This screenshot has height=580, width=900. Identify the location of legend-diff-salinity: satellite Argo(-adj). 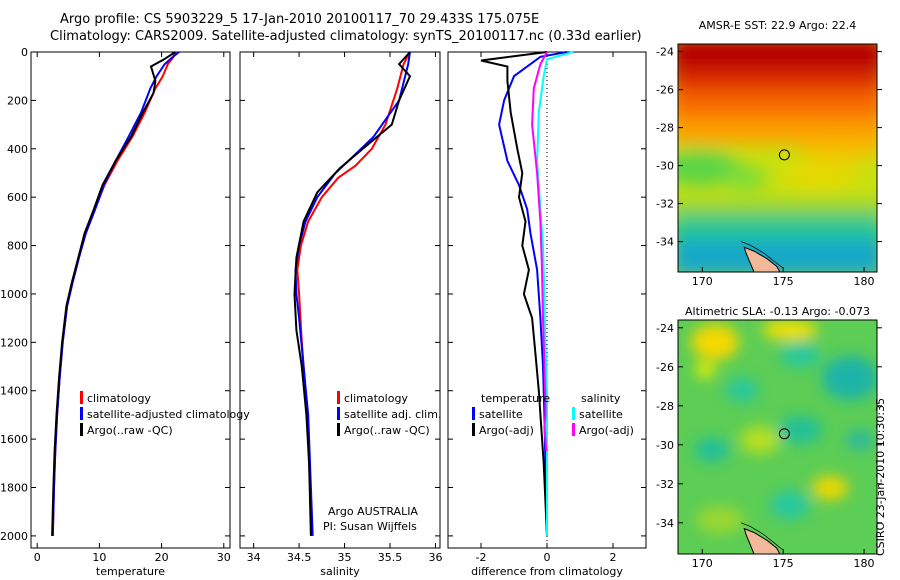
(603, 422).